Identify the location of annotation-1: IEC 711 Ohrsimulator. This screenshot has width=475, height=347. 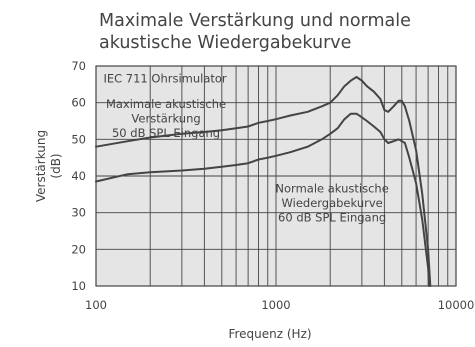
(164, 79).